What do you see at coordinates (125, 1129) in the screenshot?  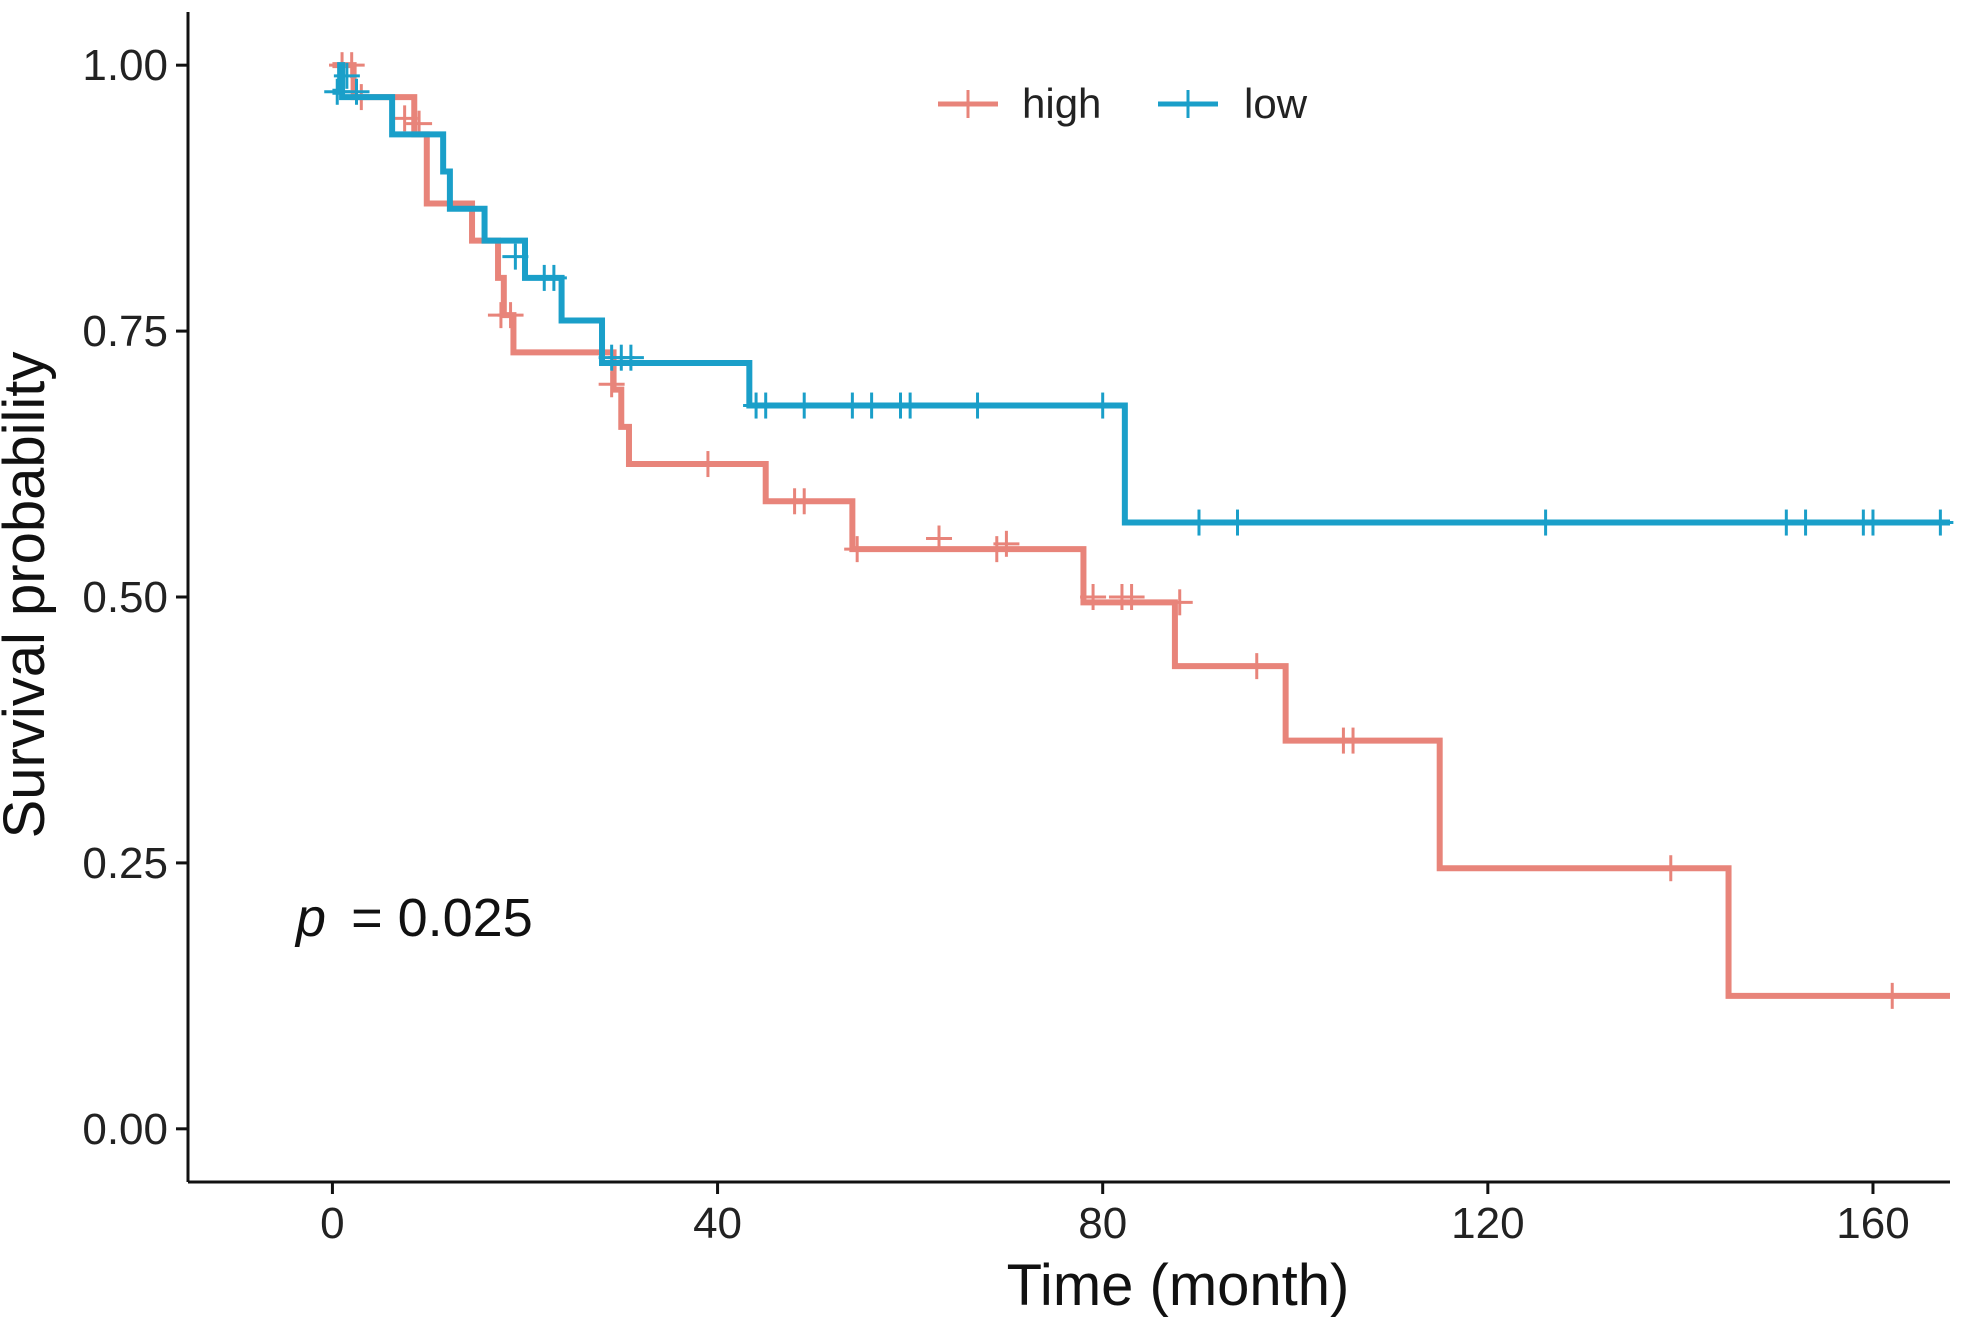 I see `y-tick-label: 0.00` at bounding box center [125, 1129].